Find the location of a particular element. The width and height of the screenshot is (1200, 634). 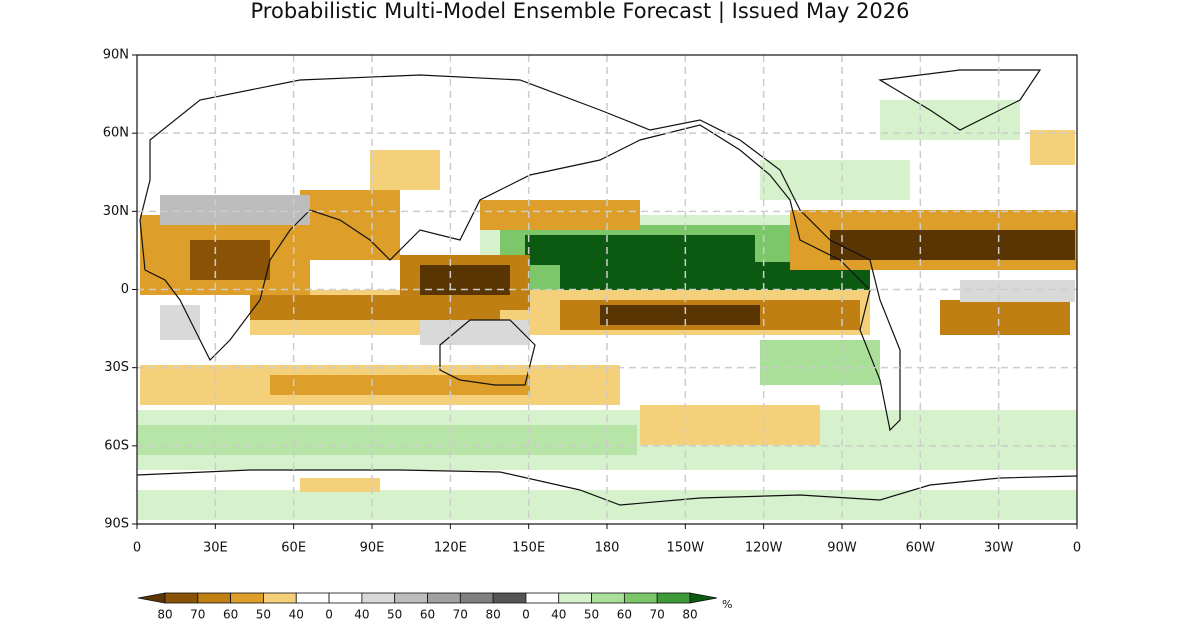

x-tick-label: 30W is located at coordinates (999, 548).